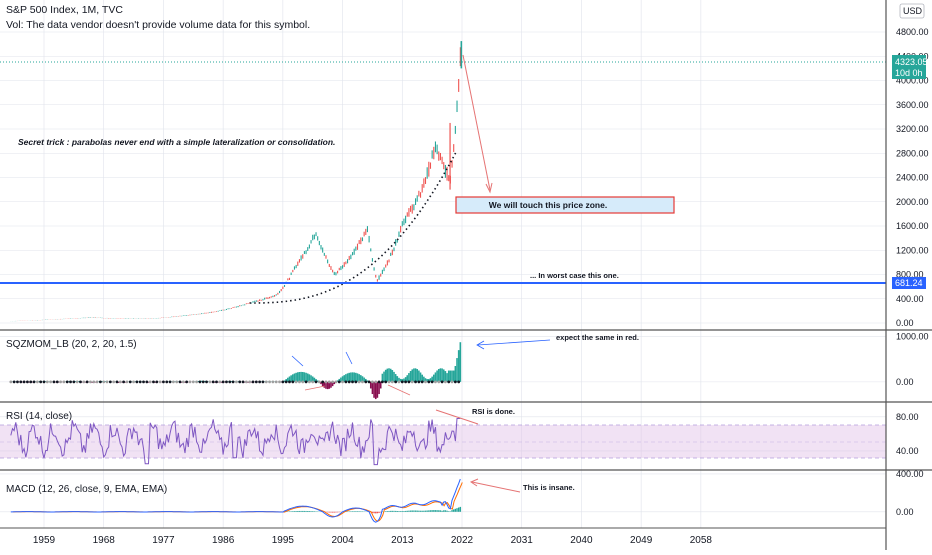  What do you see at coordinates (912, 337) in the screenshot?
I see `y-tick-label: 1000.00` at bounding box center [912, 337].